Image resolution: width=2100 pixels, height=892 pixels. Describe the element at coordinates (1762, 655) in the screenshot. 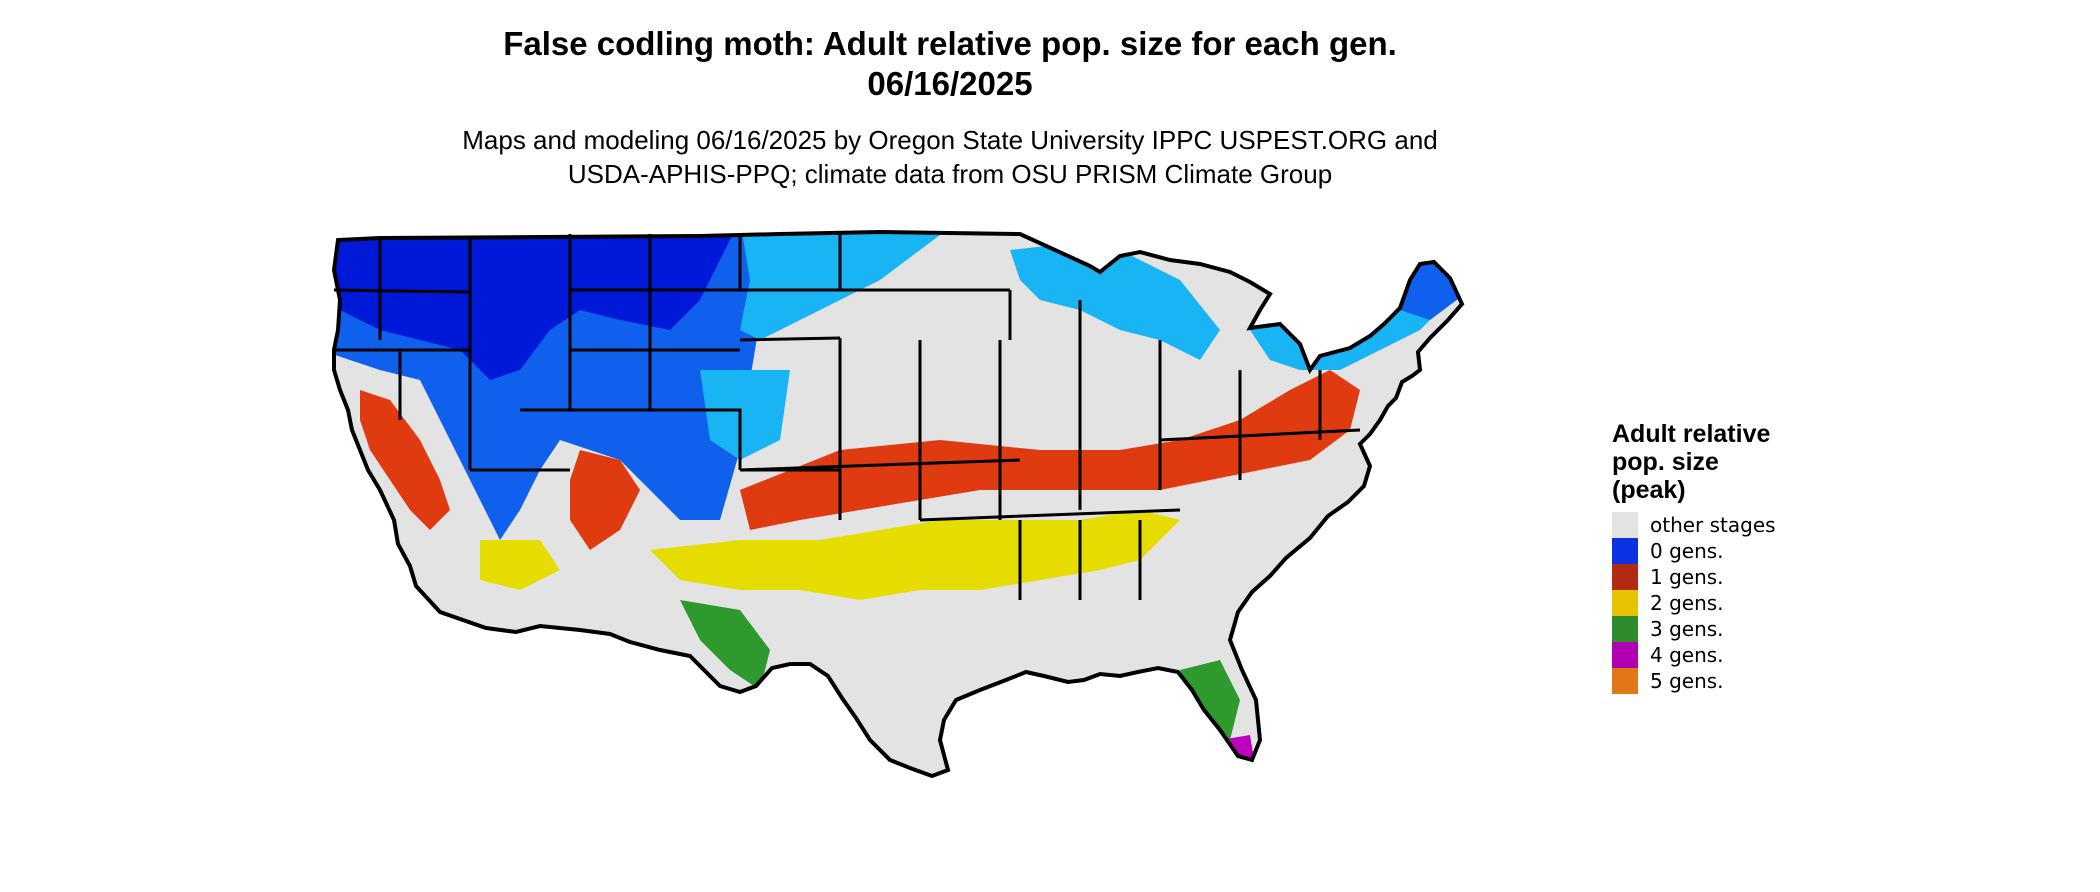

I see `legend-item: 4 gens.` at that location.